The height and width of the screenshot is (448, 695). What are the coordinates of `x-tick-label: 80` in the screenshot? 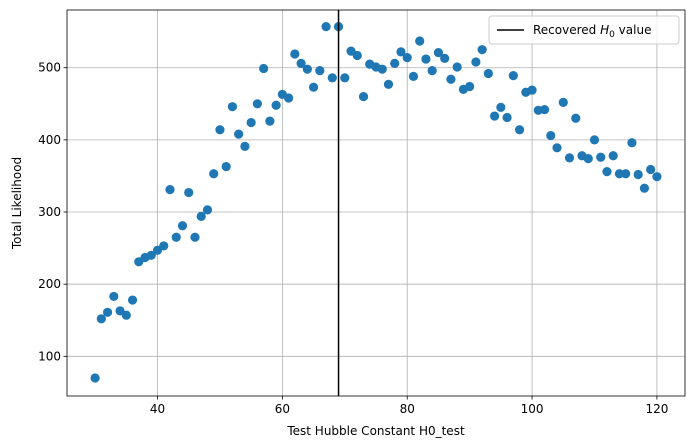 It's located at (407, 409).